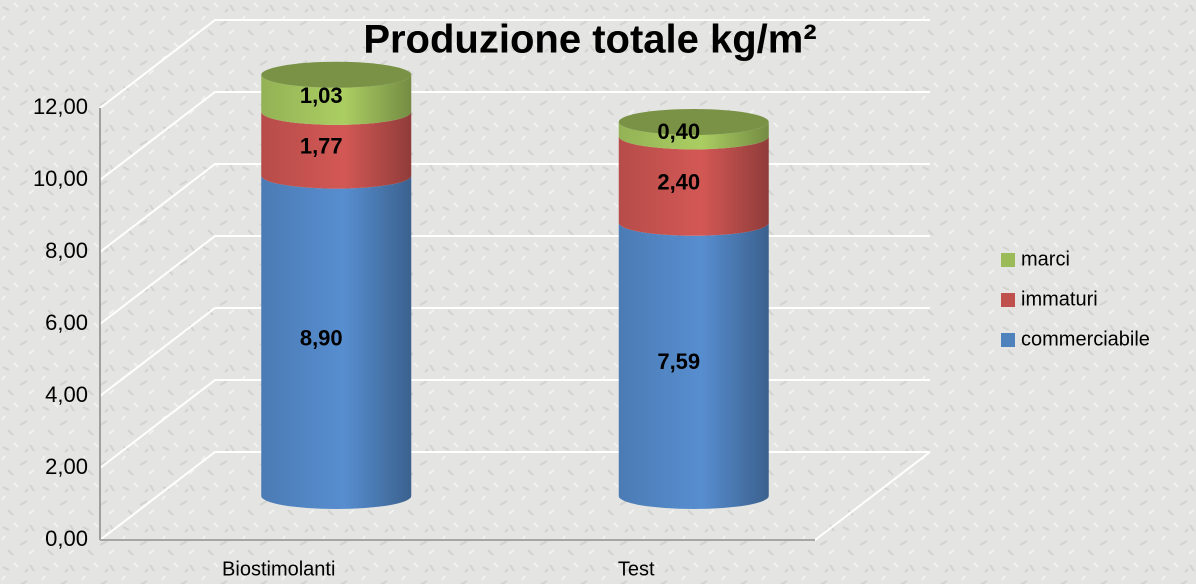 Image resolution: width=1196 pixels, height=584 pixels. I want to click on value-label: 7,59, so click(678, 361).